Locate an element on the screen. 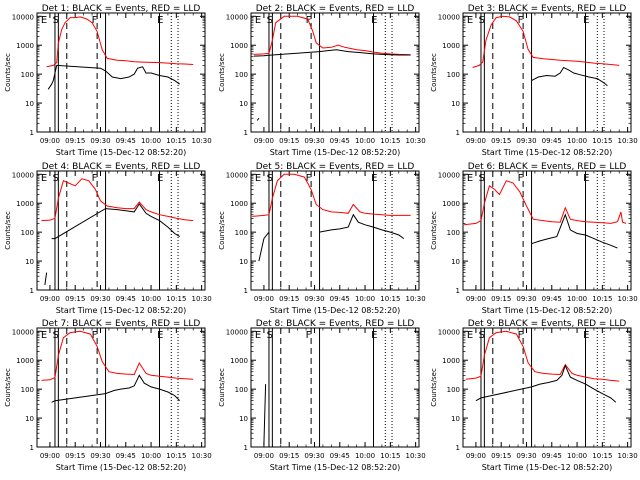 Image resolution: width=640 pixels, height=480 pixels. x-tick-label: 10:15 is located at coordinates (602, 299).